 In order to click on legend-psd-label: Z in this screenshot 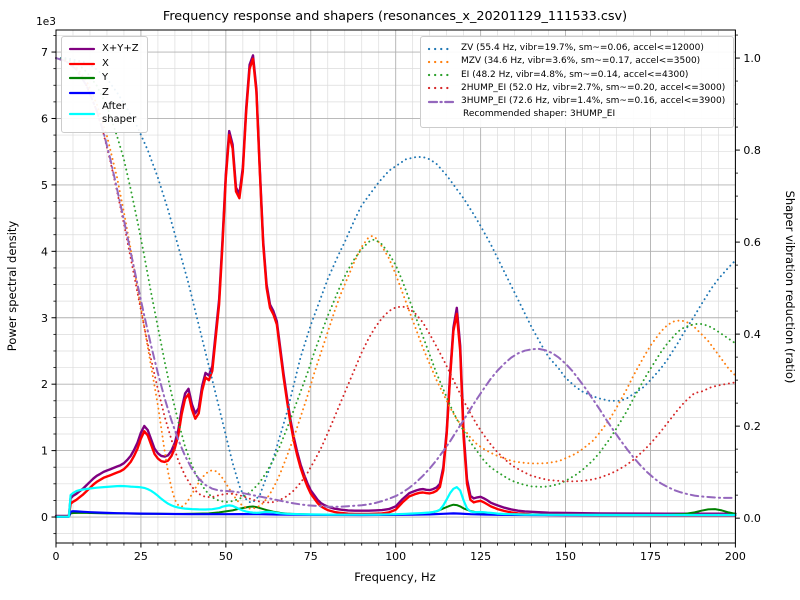, I will do `click(105, 92)`.